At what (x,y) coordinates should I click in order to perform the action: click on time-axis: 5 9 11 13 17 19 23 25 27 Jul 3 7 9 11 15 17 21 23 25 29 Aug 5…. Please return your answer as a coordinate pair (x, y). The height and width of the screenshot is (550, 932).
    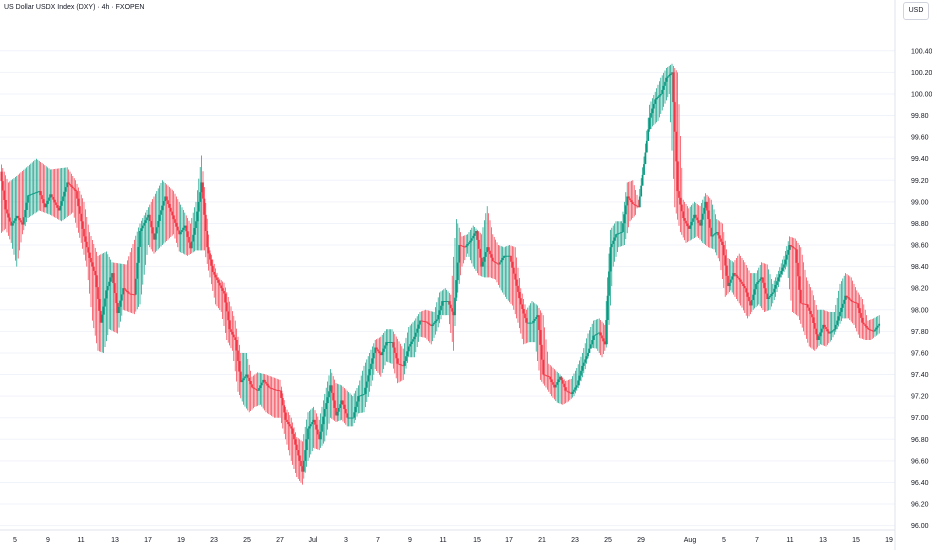
    Looking at the image, I should click on (453, 540).